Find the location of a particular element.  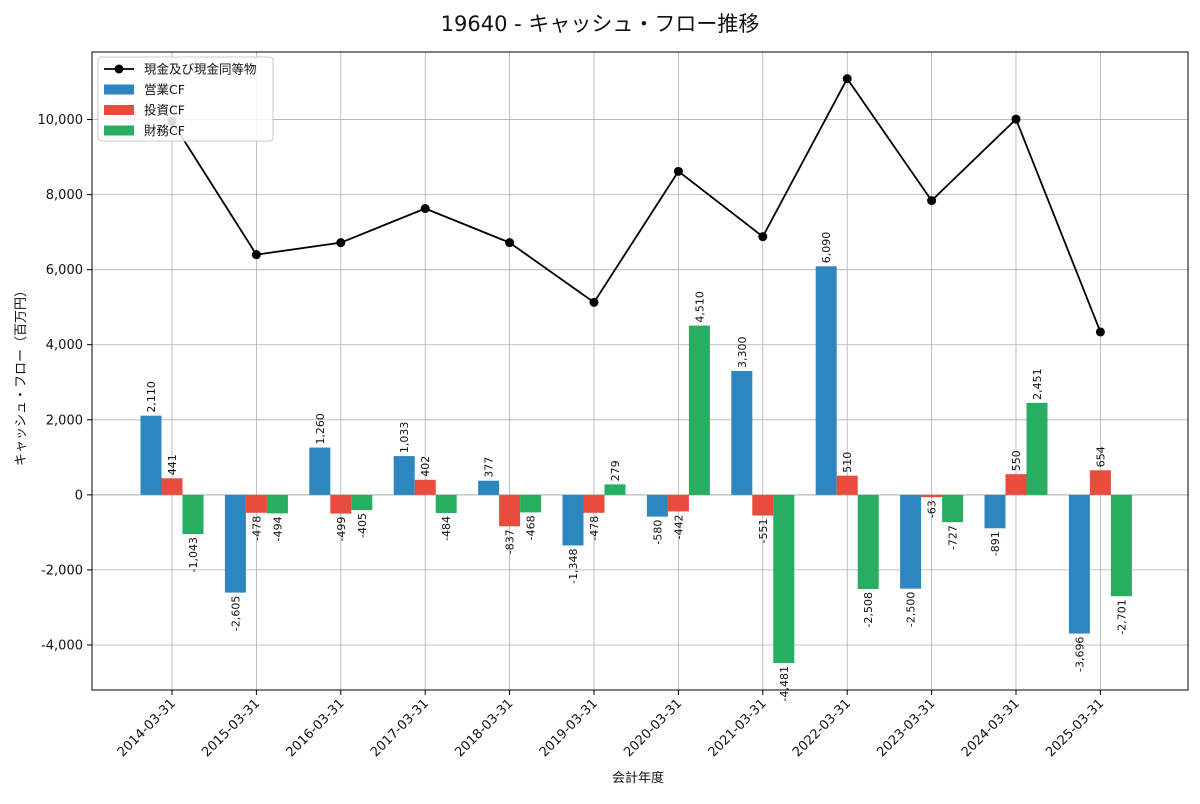

data-label: -1,043 is located at coordinates (193, 554).